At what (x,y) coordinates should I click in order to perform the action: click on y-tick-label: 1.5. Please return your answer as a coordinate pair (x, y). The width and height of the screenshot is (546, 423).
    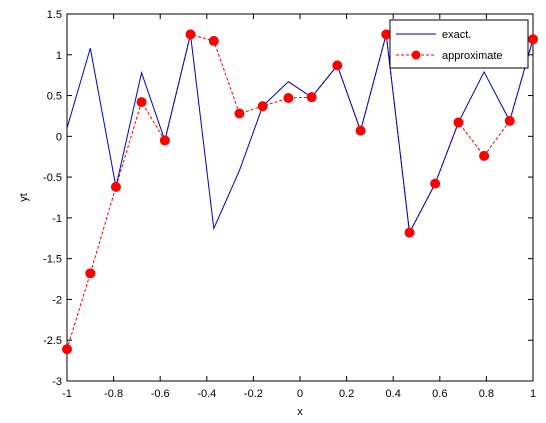
    Looking at the image, I should click on (54, 15).